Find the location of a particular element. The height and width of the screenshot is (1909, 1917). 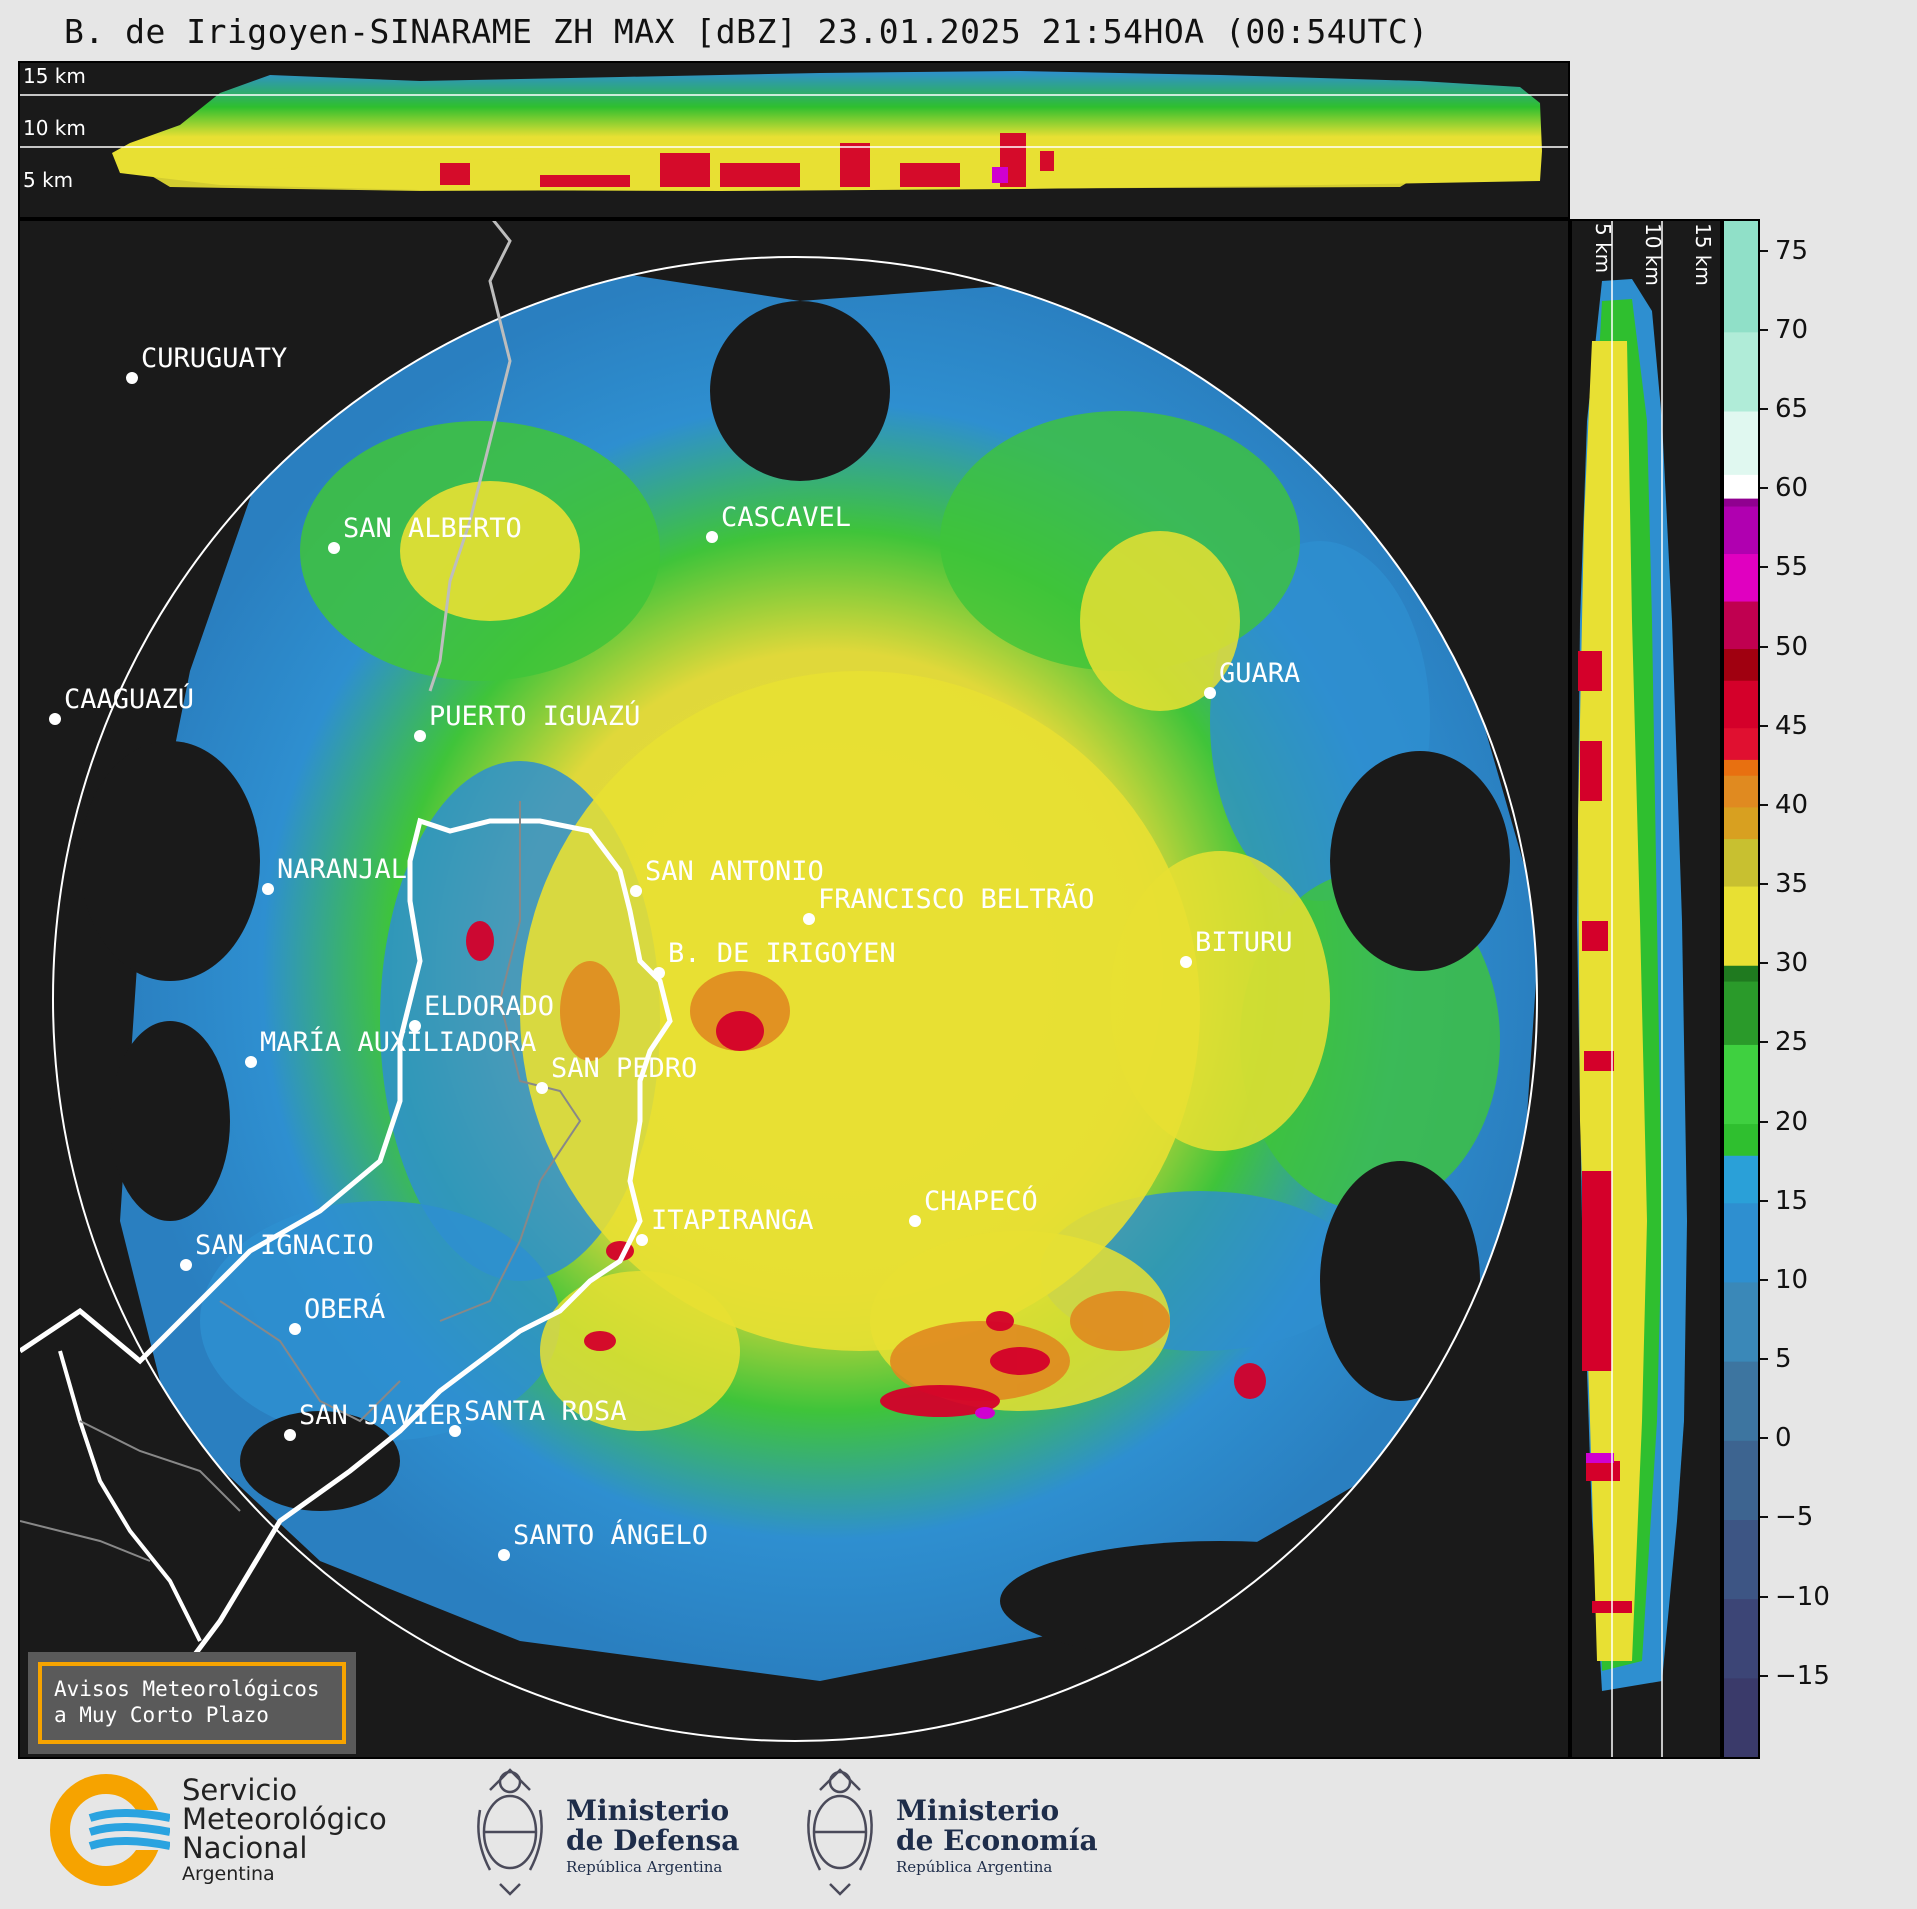

svg-text: ITAPIRANGA is located at coordinates (732, 1220).